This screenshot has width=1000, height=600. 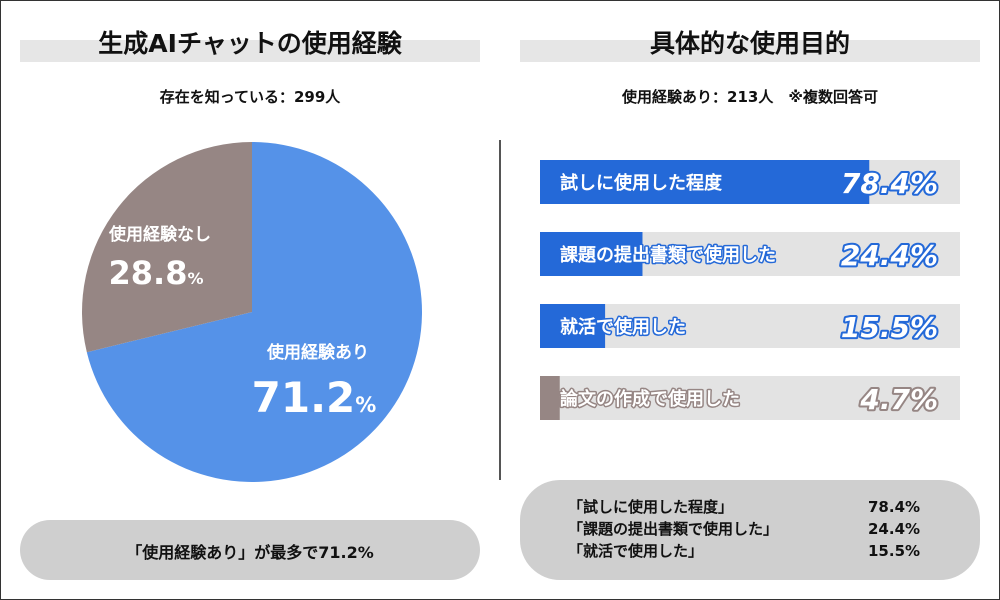 I want to click on summary-row-value: 15.5%, so click(x=894, y=551).